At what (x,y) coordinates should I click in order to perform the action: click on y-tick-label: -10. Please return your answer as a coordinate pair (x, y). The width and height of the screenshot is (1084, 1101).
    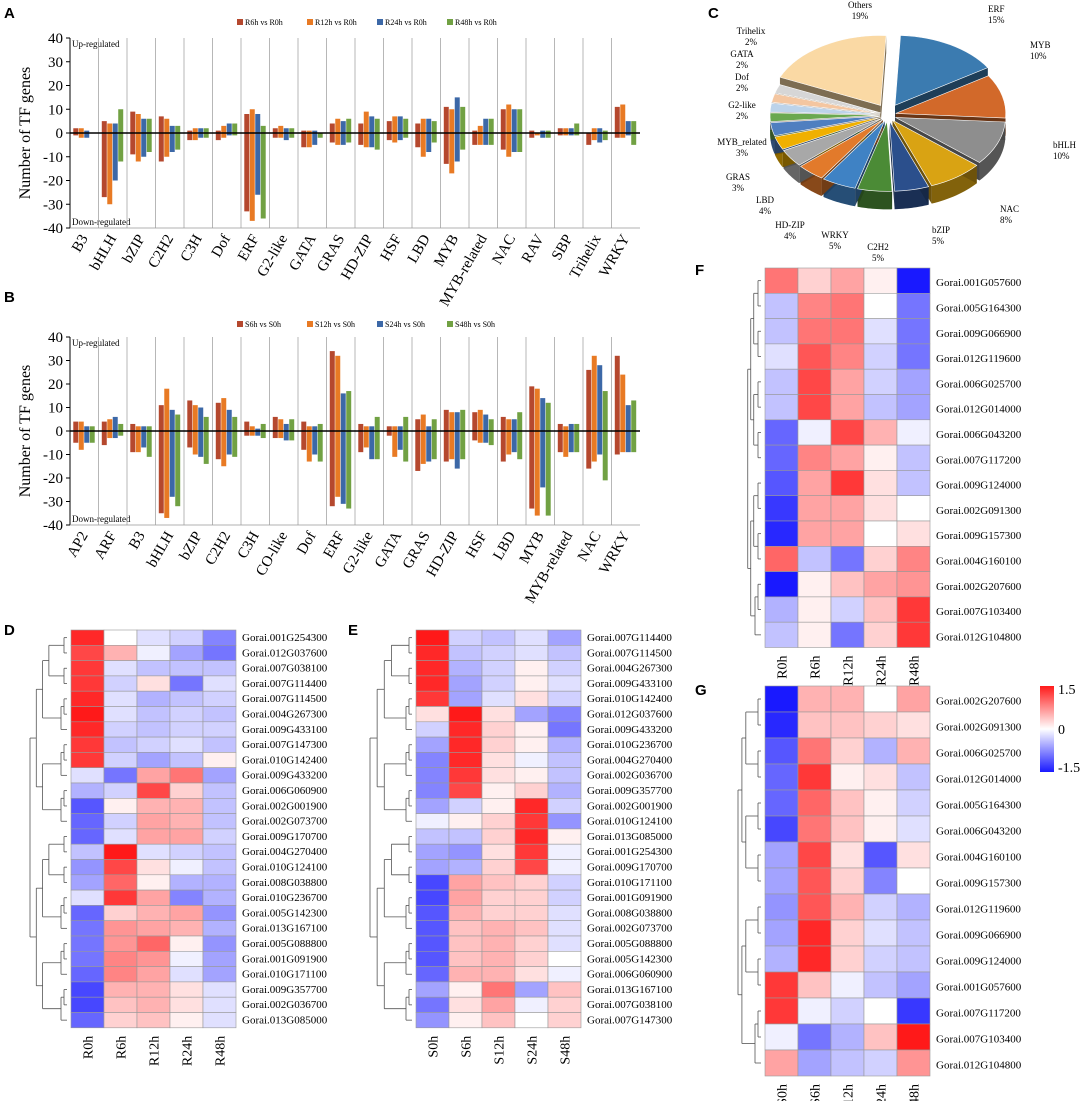
    Looking at the image, I should click on (53, 158).